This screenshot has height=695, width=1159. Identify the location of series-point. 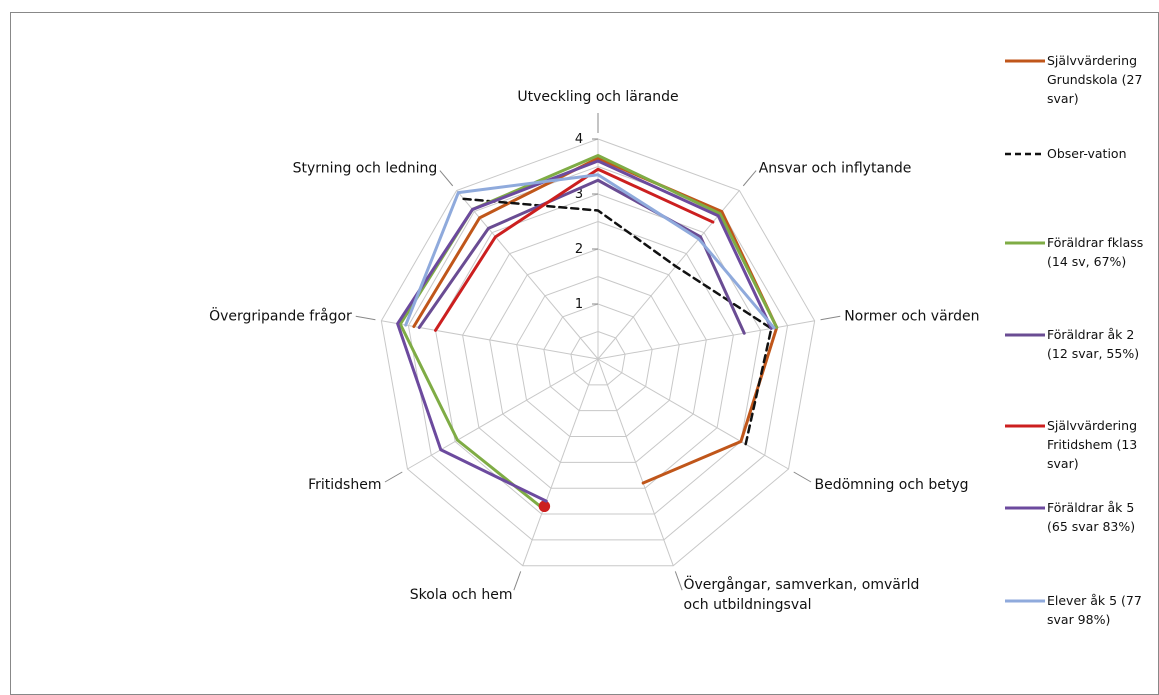
(544, 506).